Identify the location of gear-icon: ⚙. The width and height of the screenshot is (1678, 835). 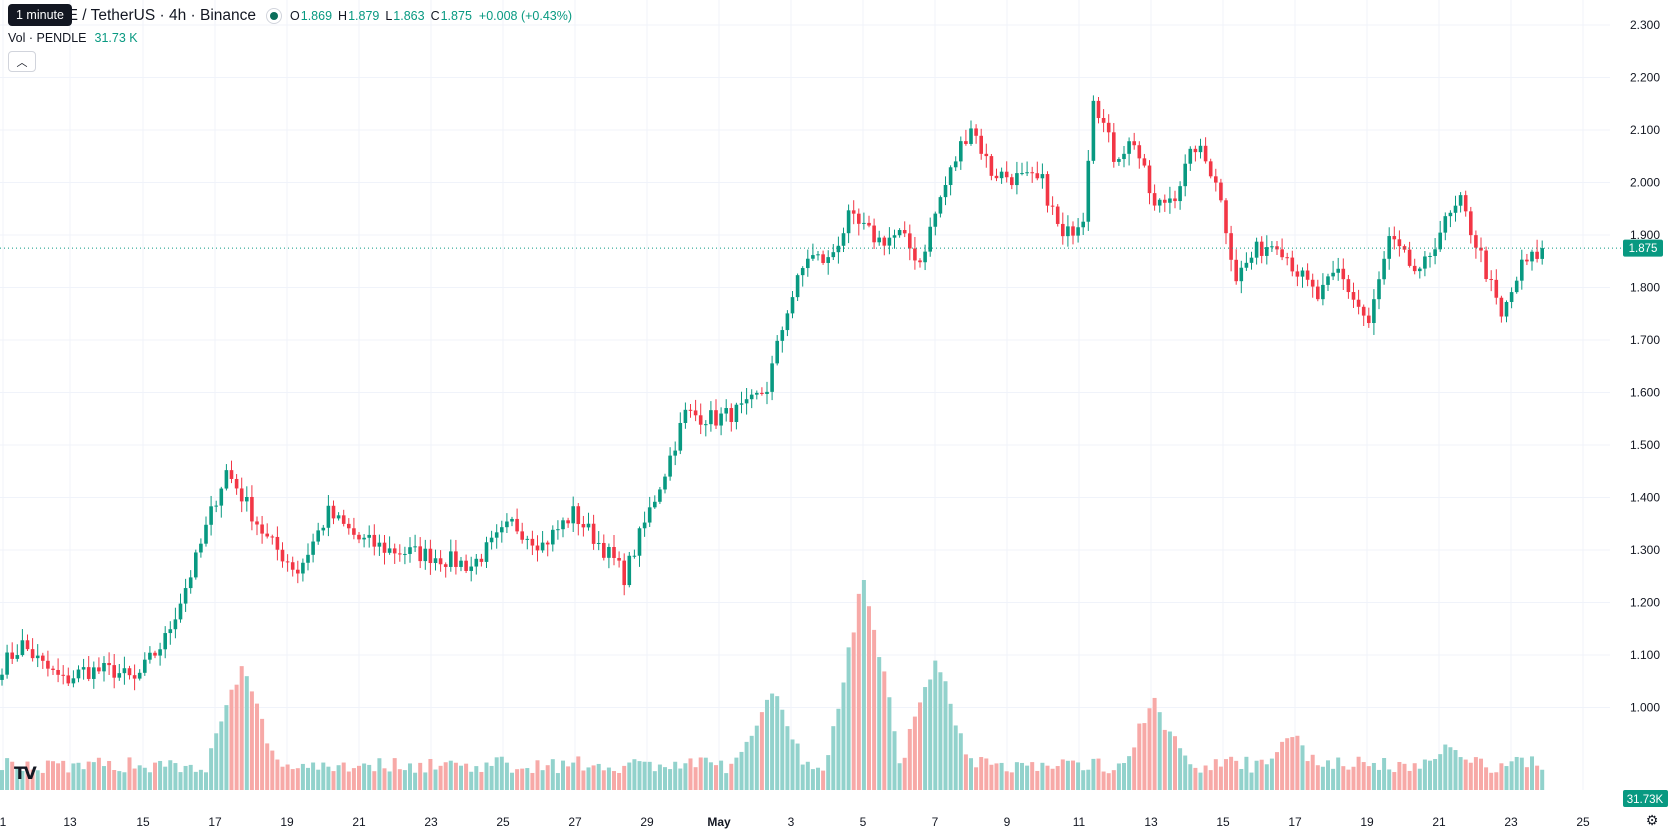
(1652, 821).